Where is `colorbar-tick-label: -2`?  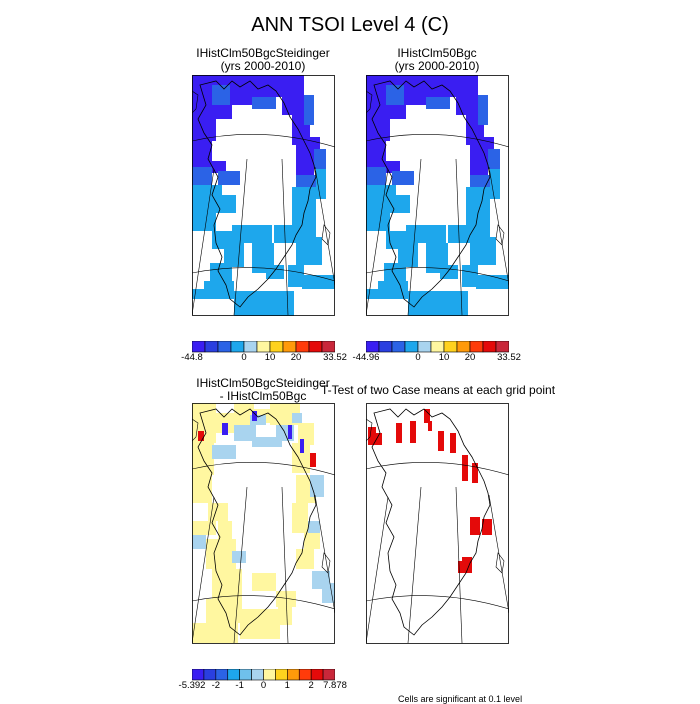
colorbar-tick-label: -2 is located at coordinates (216, 685).